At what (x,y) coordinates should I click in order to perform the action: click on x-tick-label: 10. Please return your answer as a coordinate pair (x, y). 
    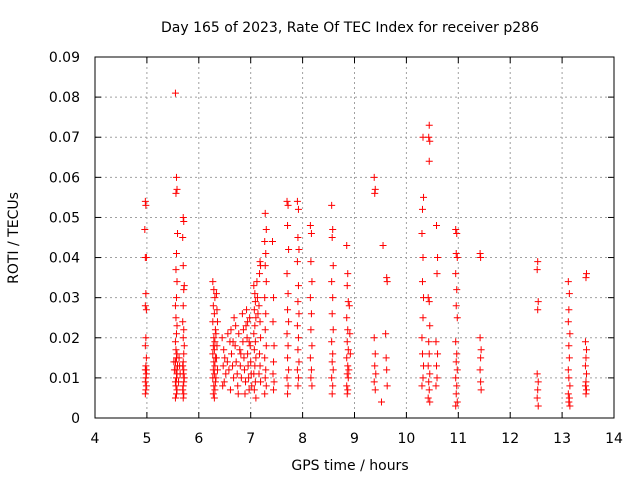
    Looking at the image, I should click on (406, 439).